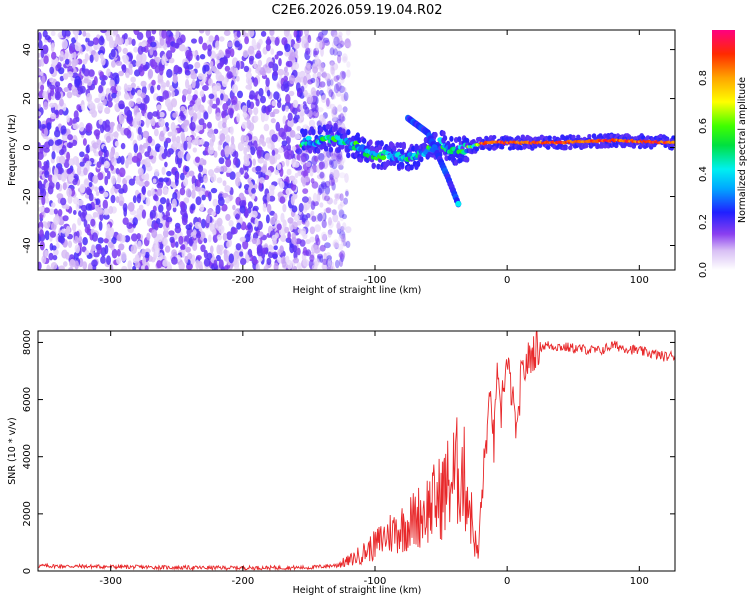  I want to click on colorbar-tick-label: 0.8, so click(703, 78).